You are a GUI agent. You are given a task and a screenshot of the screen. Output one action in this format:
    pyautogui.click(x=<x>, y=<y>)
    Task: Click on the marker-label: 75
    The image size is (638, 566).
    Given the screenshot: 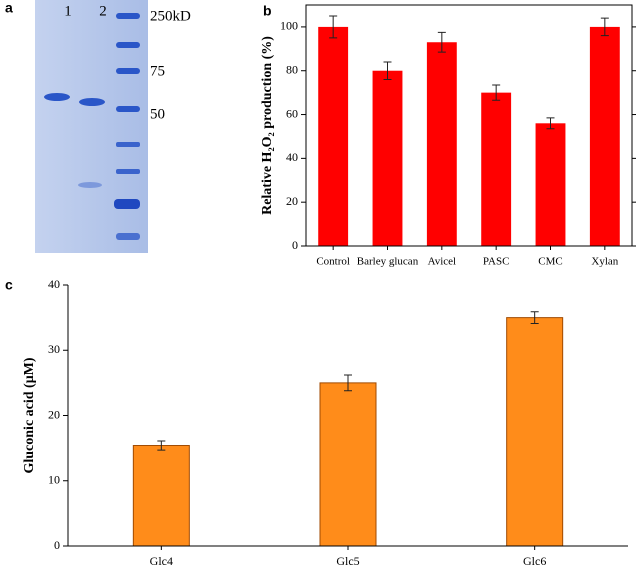 What is the action you would take?
    pyautogui.click(x=157, y=71)
    